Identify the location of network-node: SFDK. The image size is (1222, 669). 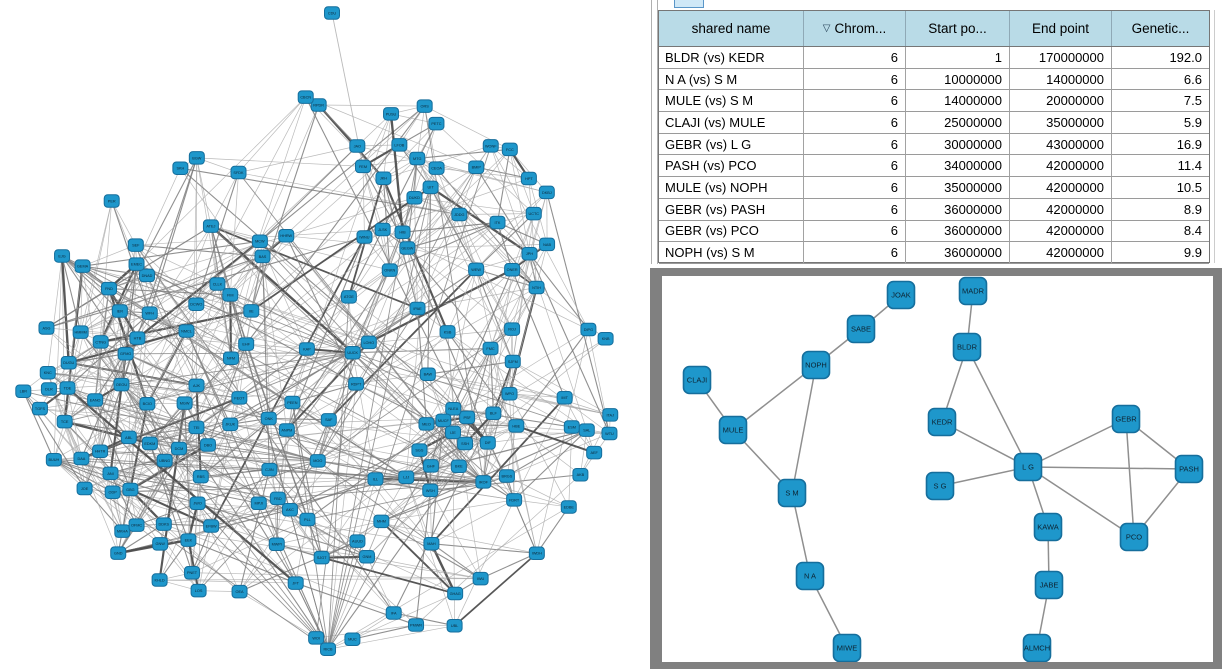
(238, 172).